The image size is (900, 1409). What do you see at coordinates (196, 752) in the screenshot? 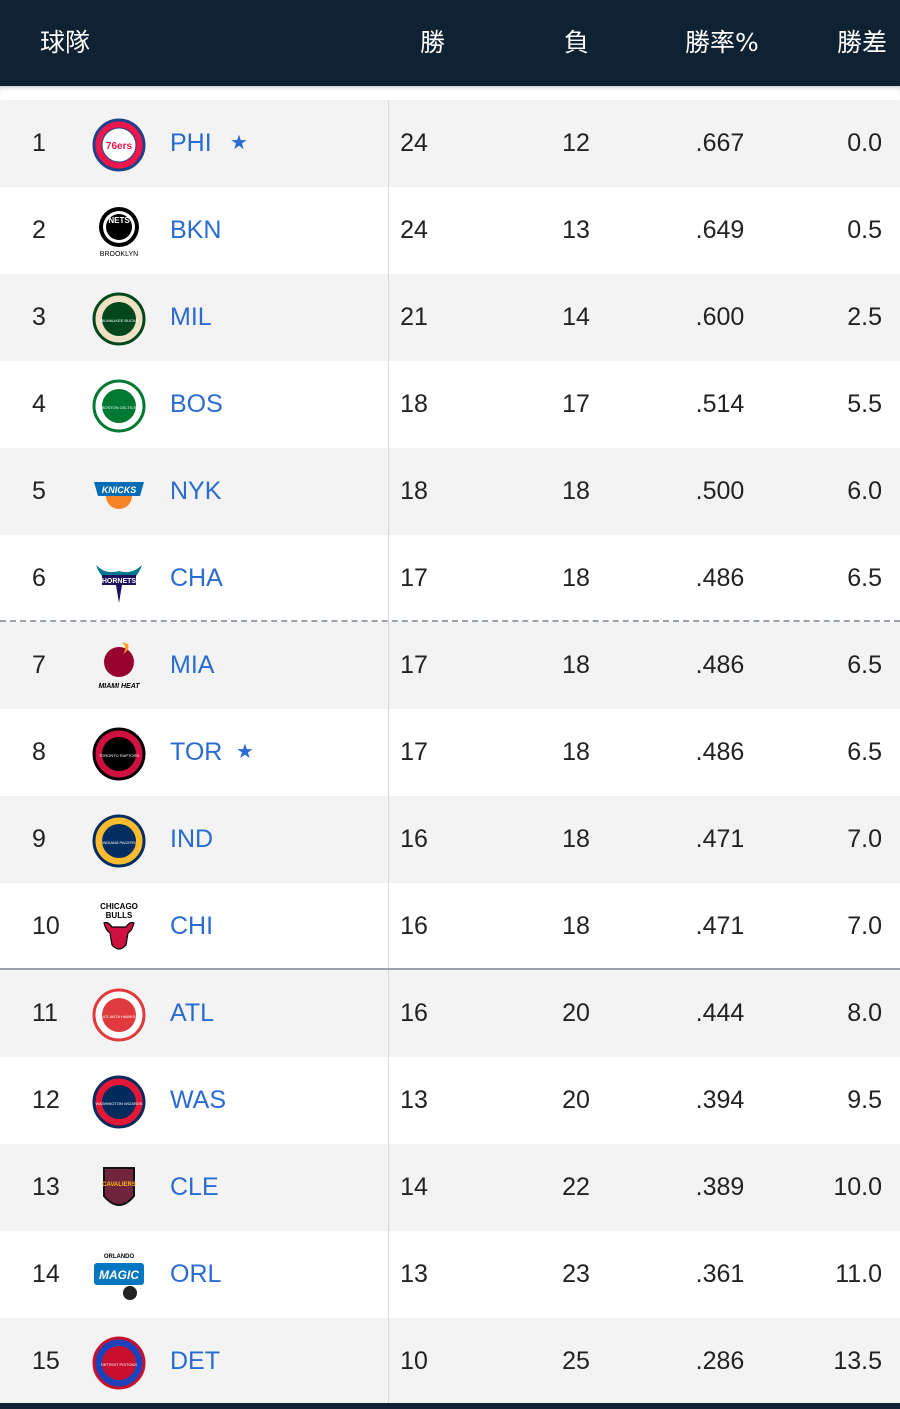
I see `team-abbreviation: TOR` at bounding box center [196, 752].